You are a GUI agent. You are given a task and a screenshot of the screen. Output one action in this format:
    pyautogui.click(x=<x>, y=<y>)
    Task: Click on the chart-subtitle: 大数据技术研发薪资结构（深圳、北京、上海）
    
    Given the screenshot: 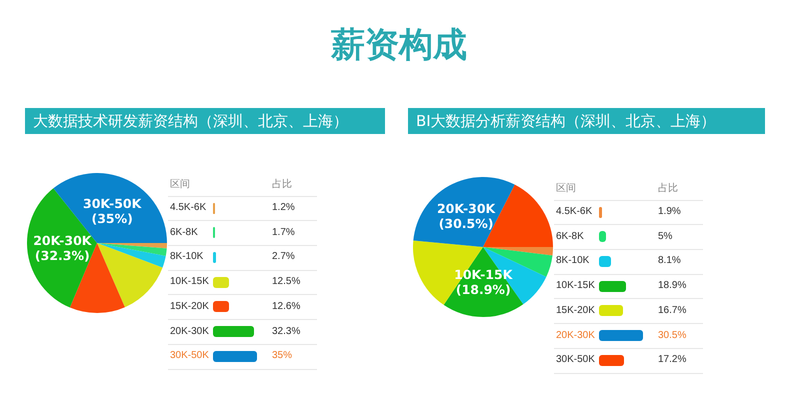 What is the action you would take?
    pyautogui.click(x=205, y=121)
    